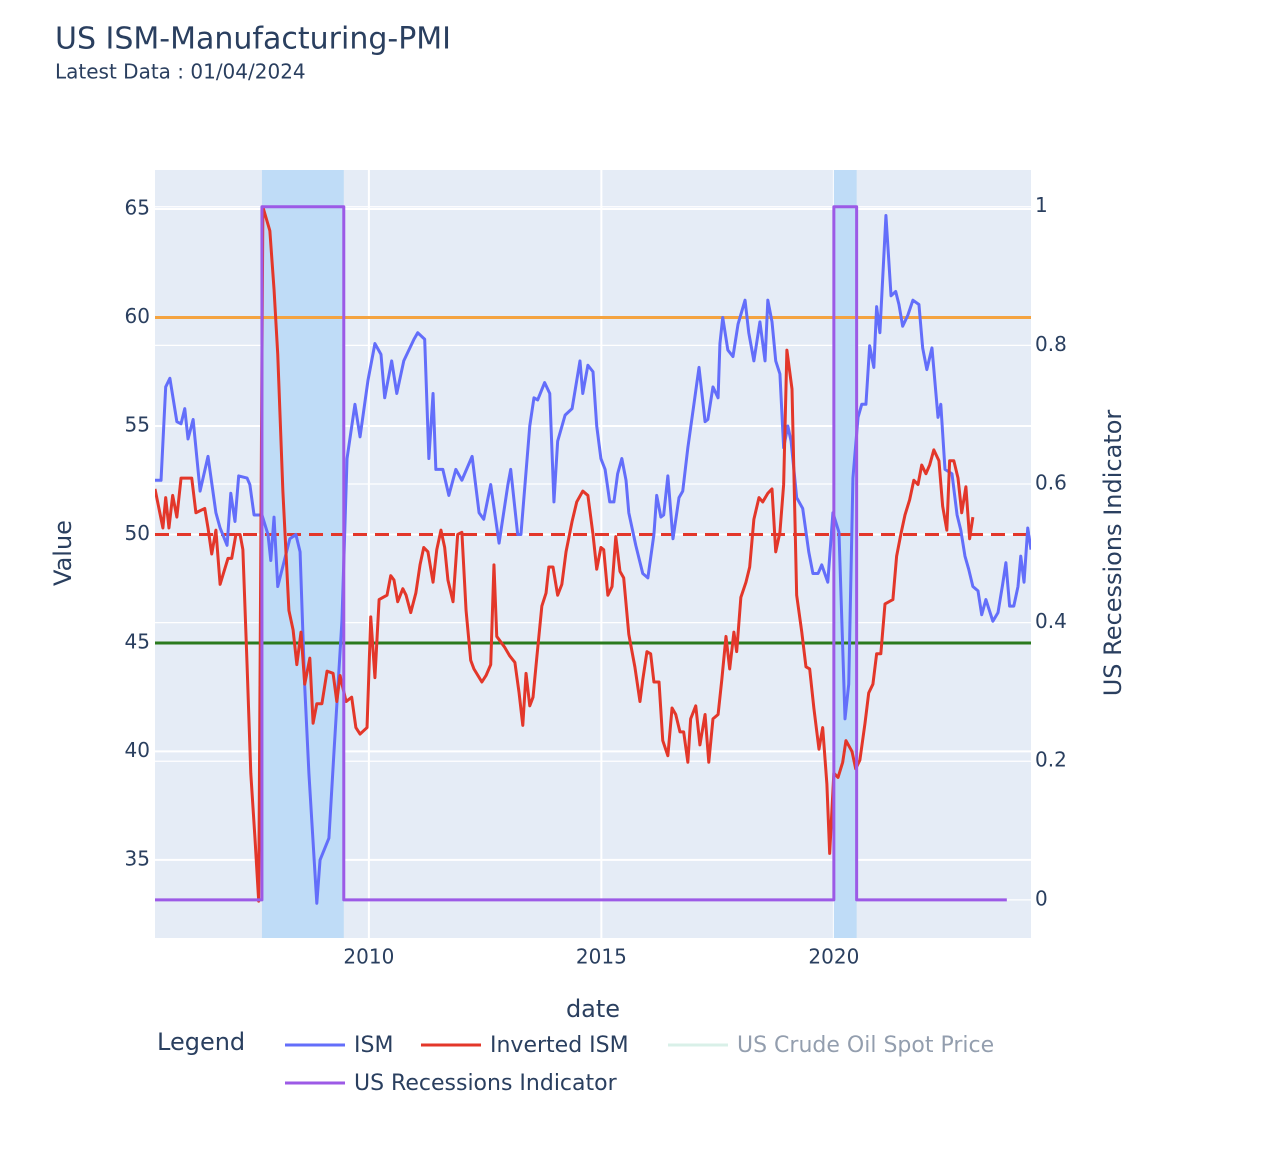 The image size is (1270, 1154). I want to click on recession-shade, so click(845, 554).